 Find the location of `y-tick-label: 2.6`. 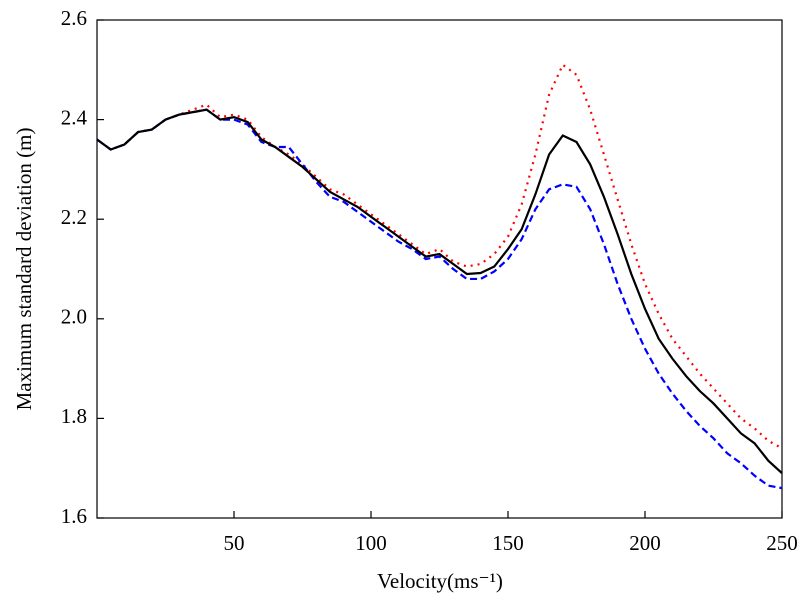

y-tick-label: 2.6 is located at coordinates (74, 18).